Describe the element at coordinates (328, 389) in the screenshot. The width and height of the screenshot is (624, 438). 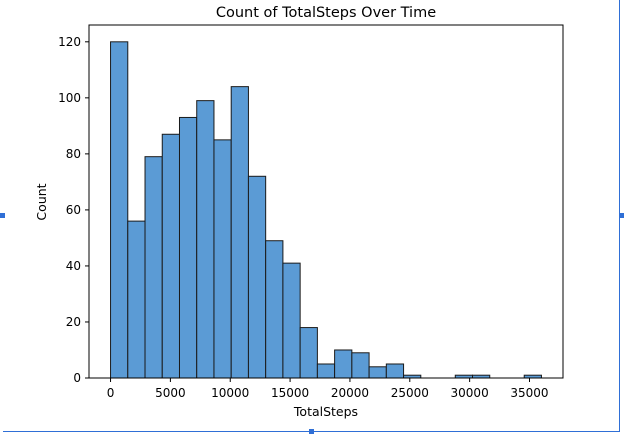
I see `x-axis: 0 5000 10000 15000 20000 25000 30000 35000` at that location.